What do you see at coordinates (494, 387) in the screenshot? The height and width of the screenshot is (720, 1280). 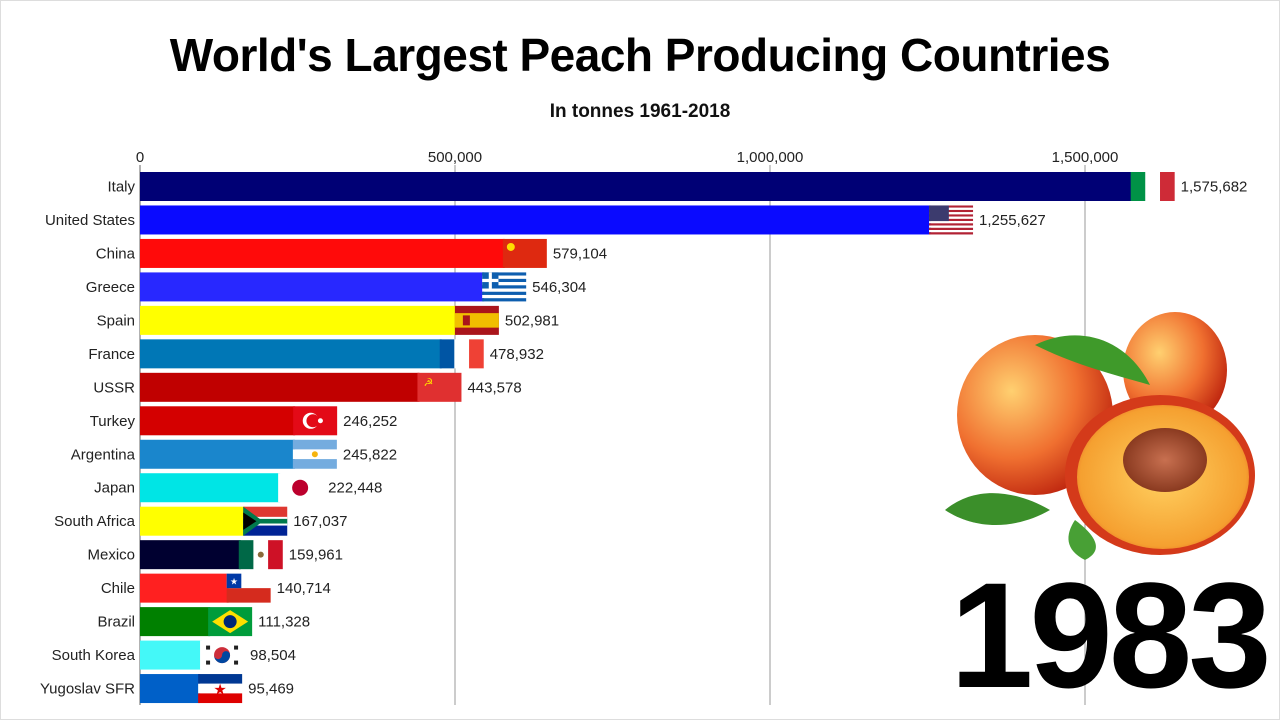 I see `bar-value-label: 443,578` at bounding box center [494, 387].